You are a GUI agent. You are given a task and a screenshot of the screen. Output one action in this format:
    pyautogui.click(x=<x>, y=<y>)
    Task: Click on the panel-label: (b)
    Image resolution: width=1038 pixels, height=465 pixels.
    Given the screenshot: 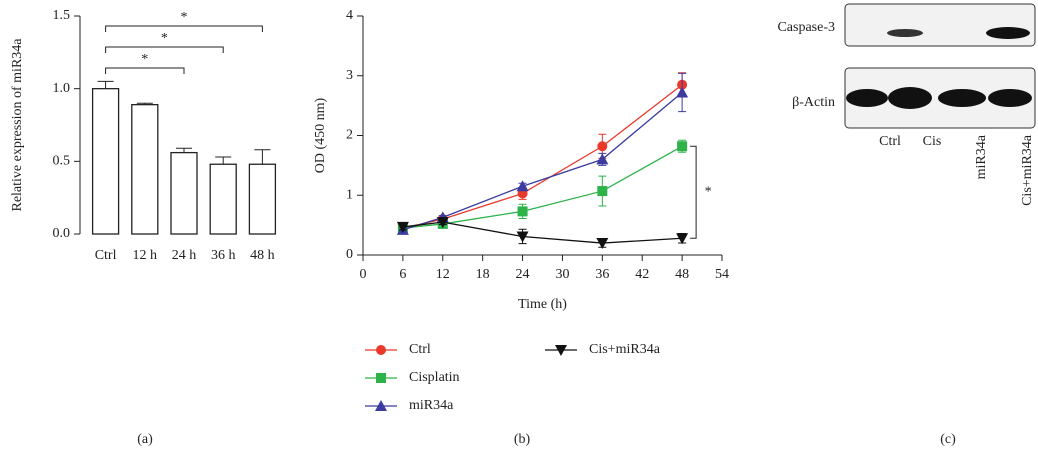 What is the action you would take?
    pyautogui.click(x=522, y=439)
    